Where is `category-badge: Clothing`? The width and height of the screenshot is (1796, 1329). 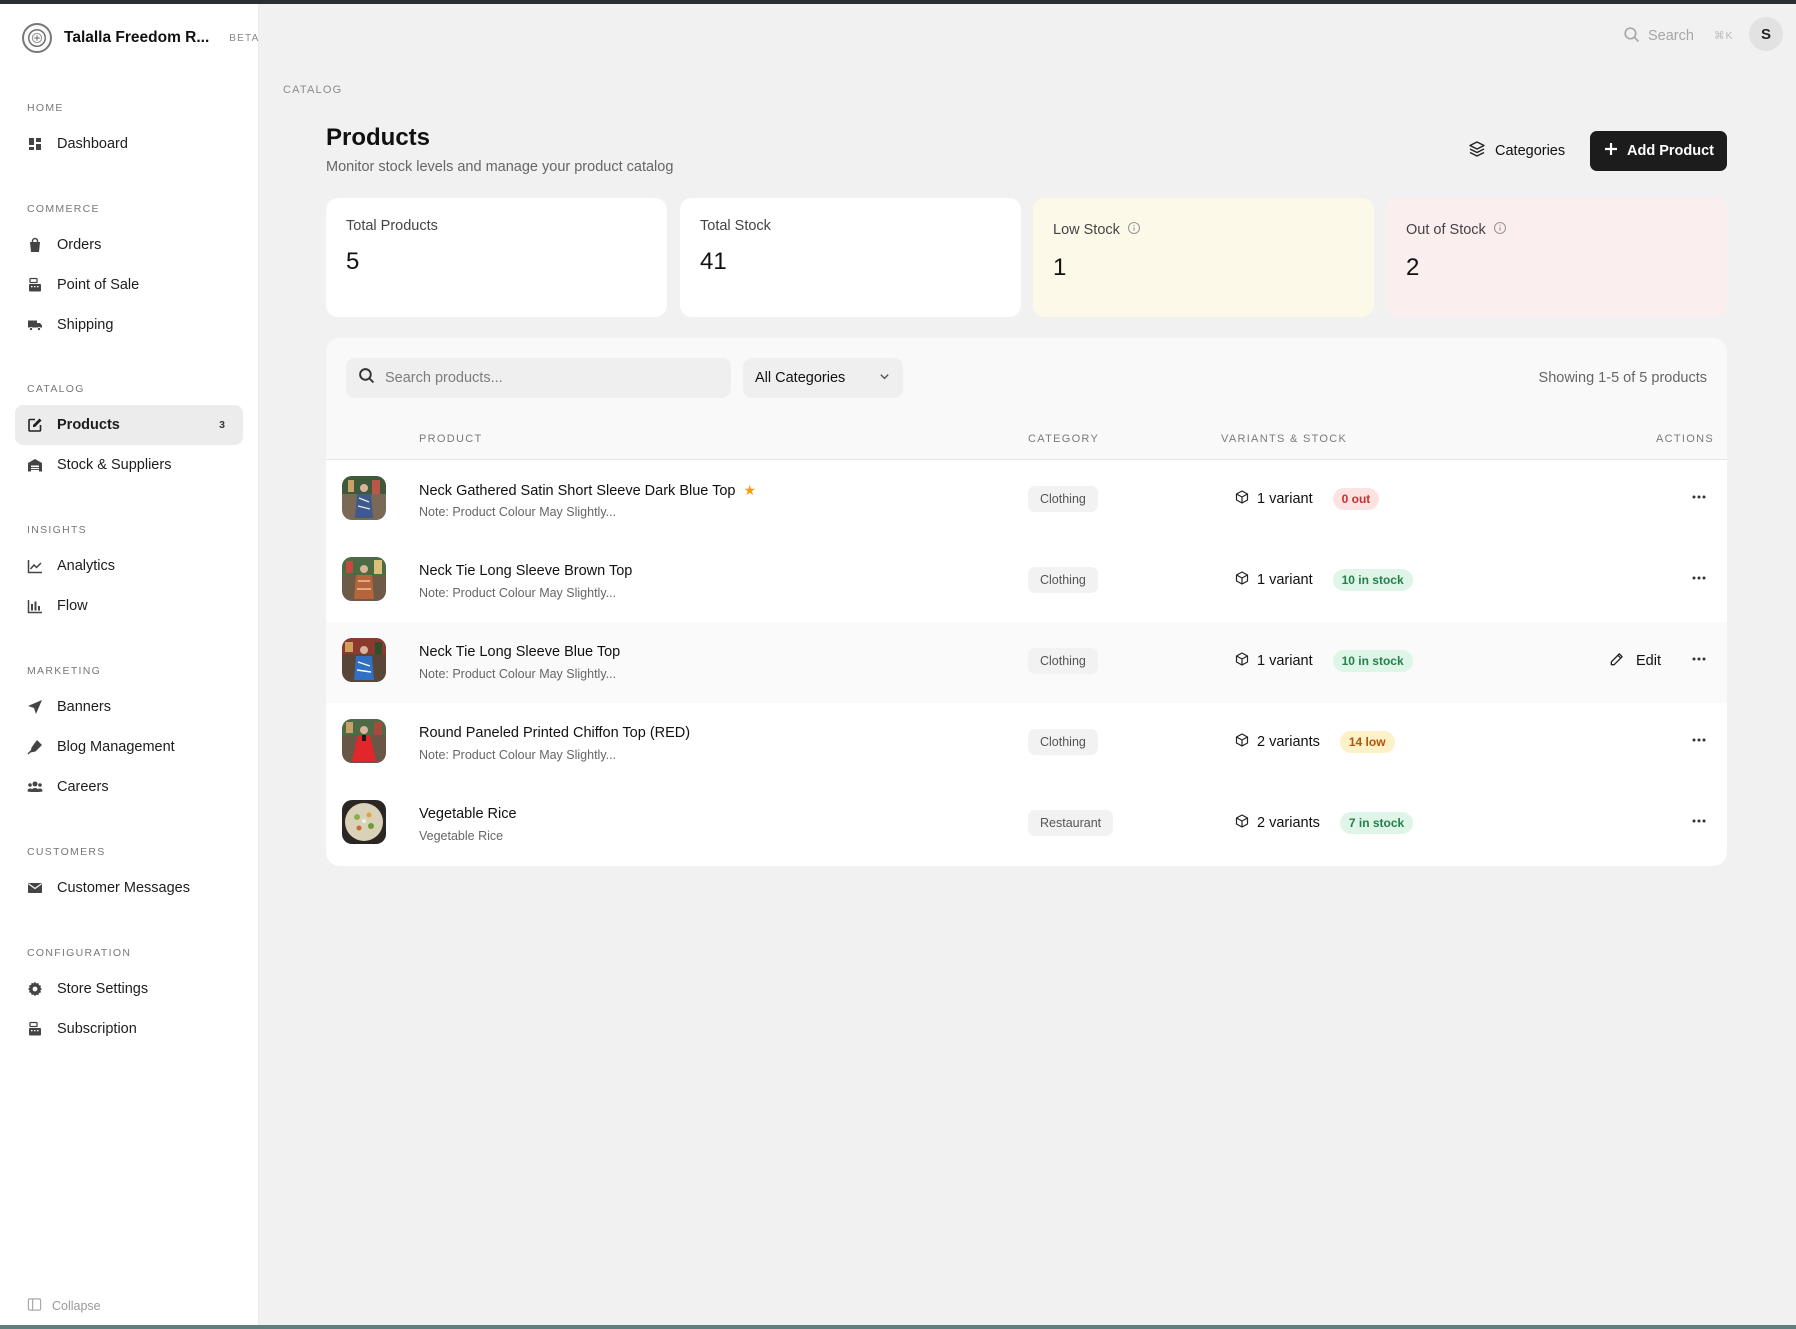 category-badge: Clothing is located at coordinates (1063, 742).